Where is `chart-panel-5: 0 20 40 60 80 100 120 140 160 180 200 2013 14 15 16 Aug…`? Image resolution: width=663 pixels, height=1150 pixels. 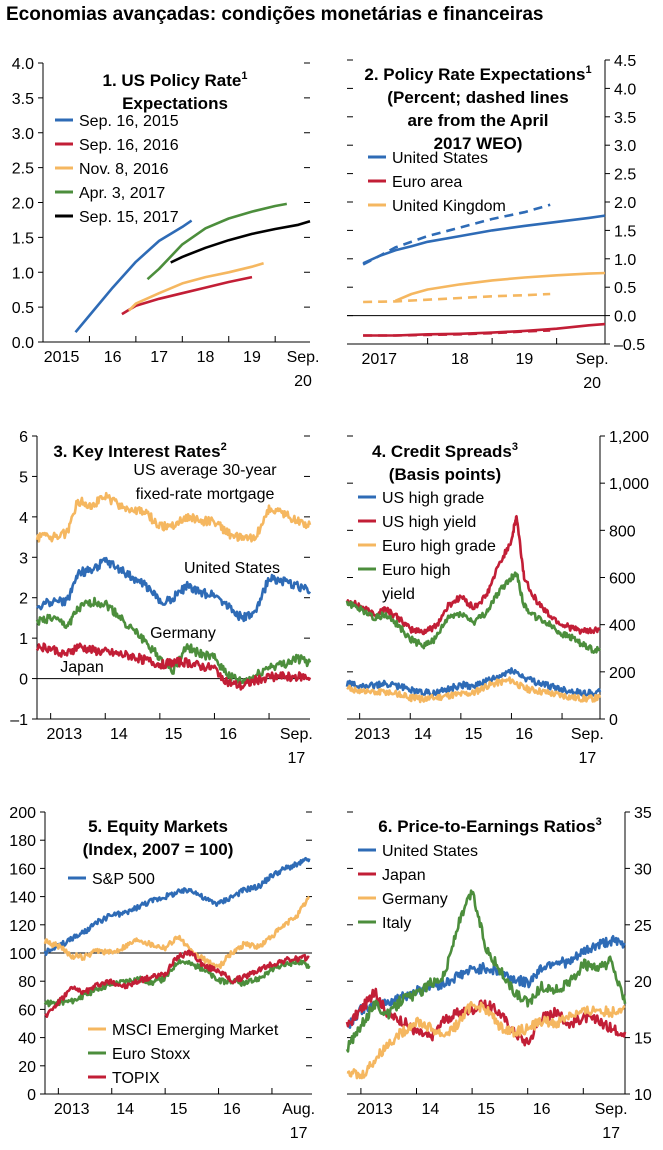
chart-panel-5: 0 20 40 60 80 100 120 140 160 180 200 2013 14 15 16 Aug… is located at coordinates (162, 973).